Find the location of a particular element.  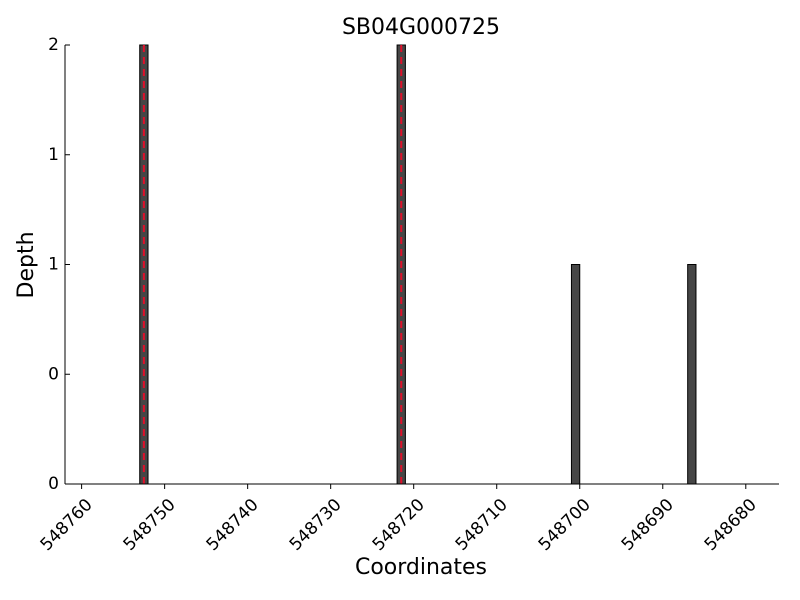

x-axis-label: Coordinates is located at coordinates (421, 567).